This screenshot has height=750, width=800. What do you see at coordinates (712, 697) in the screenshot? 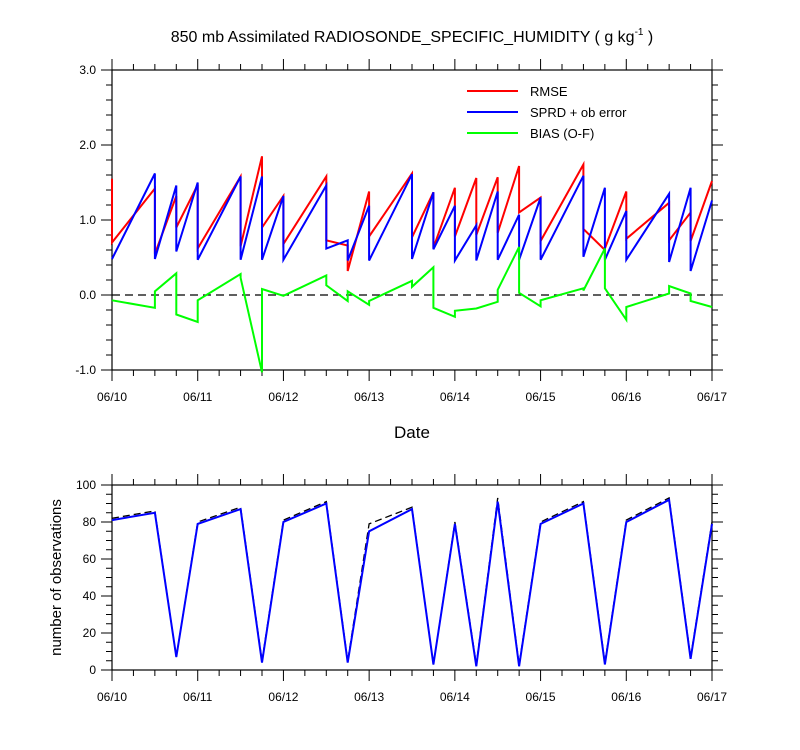
I see `observations-x-tick-label: 06/17` at bounding box center [712, 697].